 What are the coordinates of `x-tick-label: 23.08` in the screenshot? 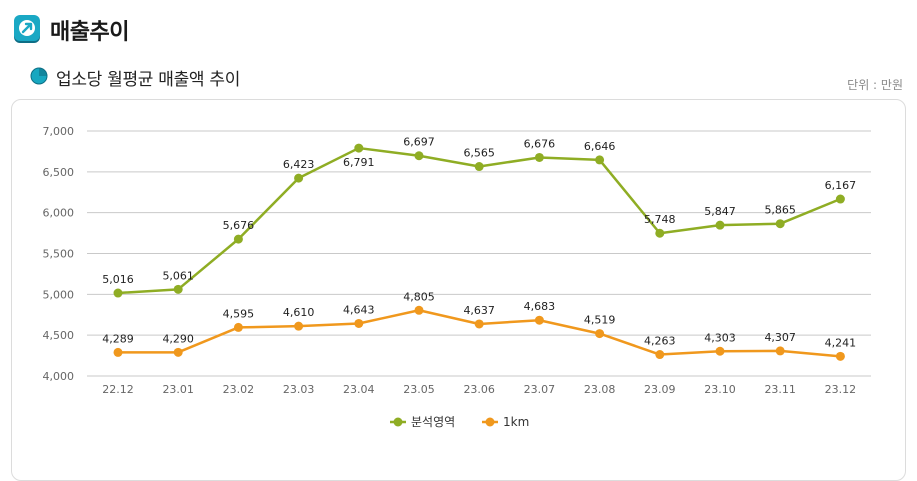 It's located at (600, 389).